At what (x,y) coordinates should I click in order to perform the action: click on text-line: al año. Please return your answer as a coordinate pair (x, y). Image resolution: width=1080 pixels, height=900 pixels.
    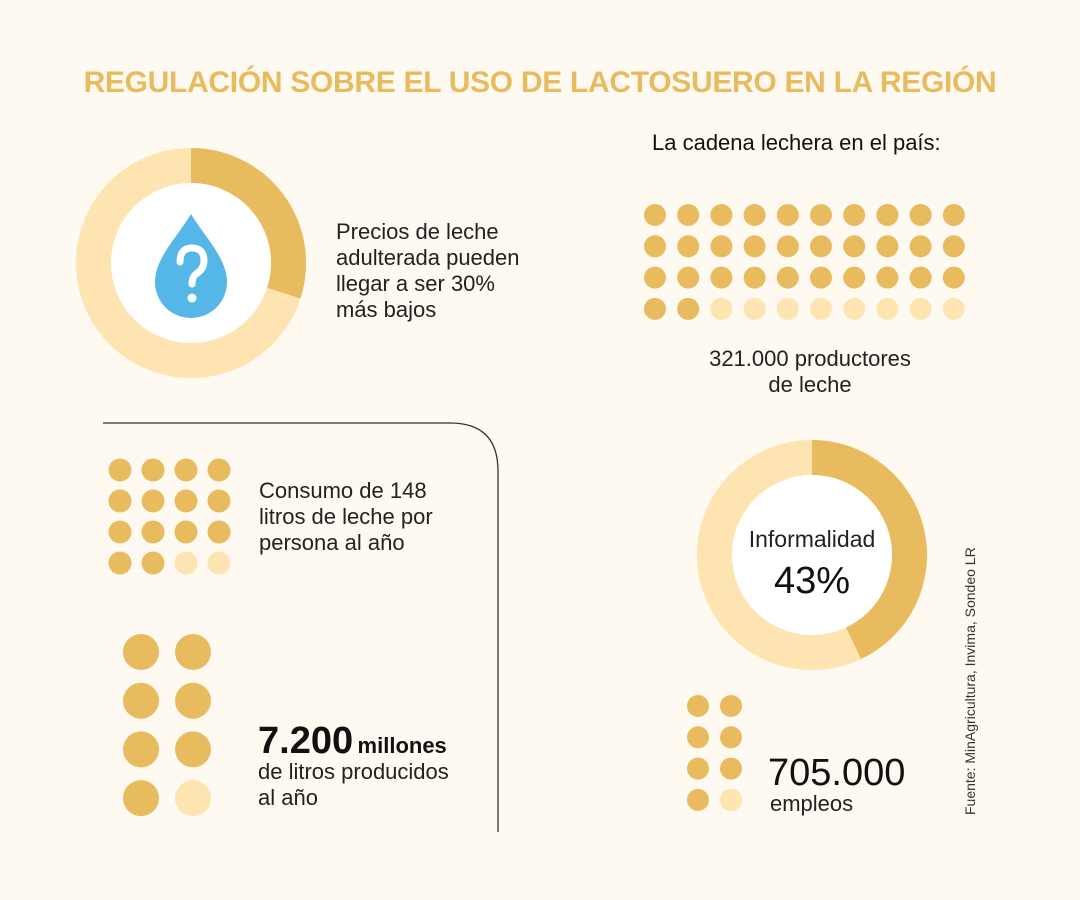
    Looking at the image, I should click on (288, 797).